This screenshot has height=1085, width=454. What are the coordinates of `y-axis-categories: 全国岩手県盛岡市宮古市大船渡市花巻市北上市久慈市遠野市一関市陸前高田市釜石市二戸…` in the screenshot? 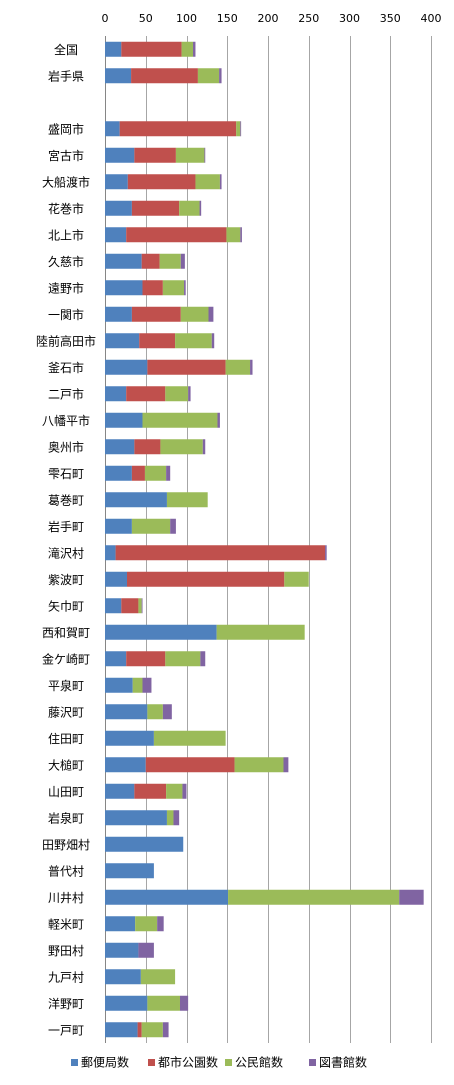 It's located at (66, 540).